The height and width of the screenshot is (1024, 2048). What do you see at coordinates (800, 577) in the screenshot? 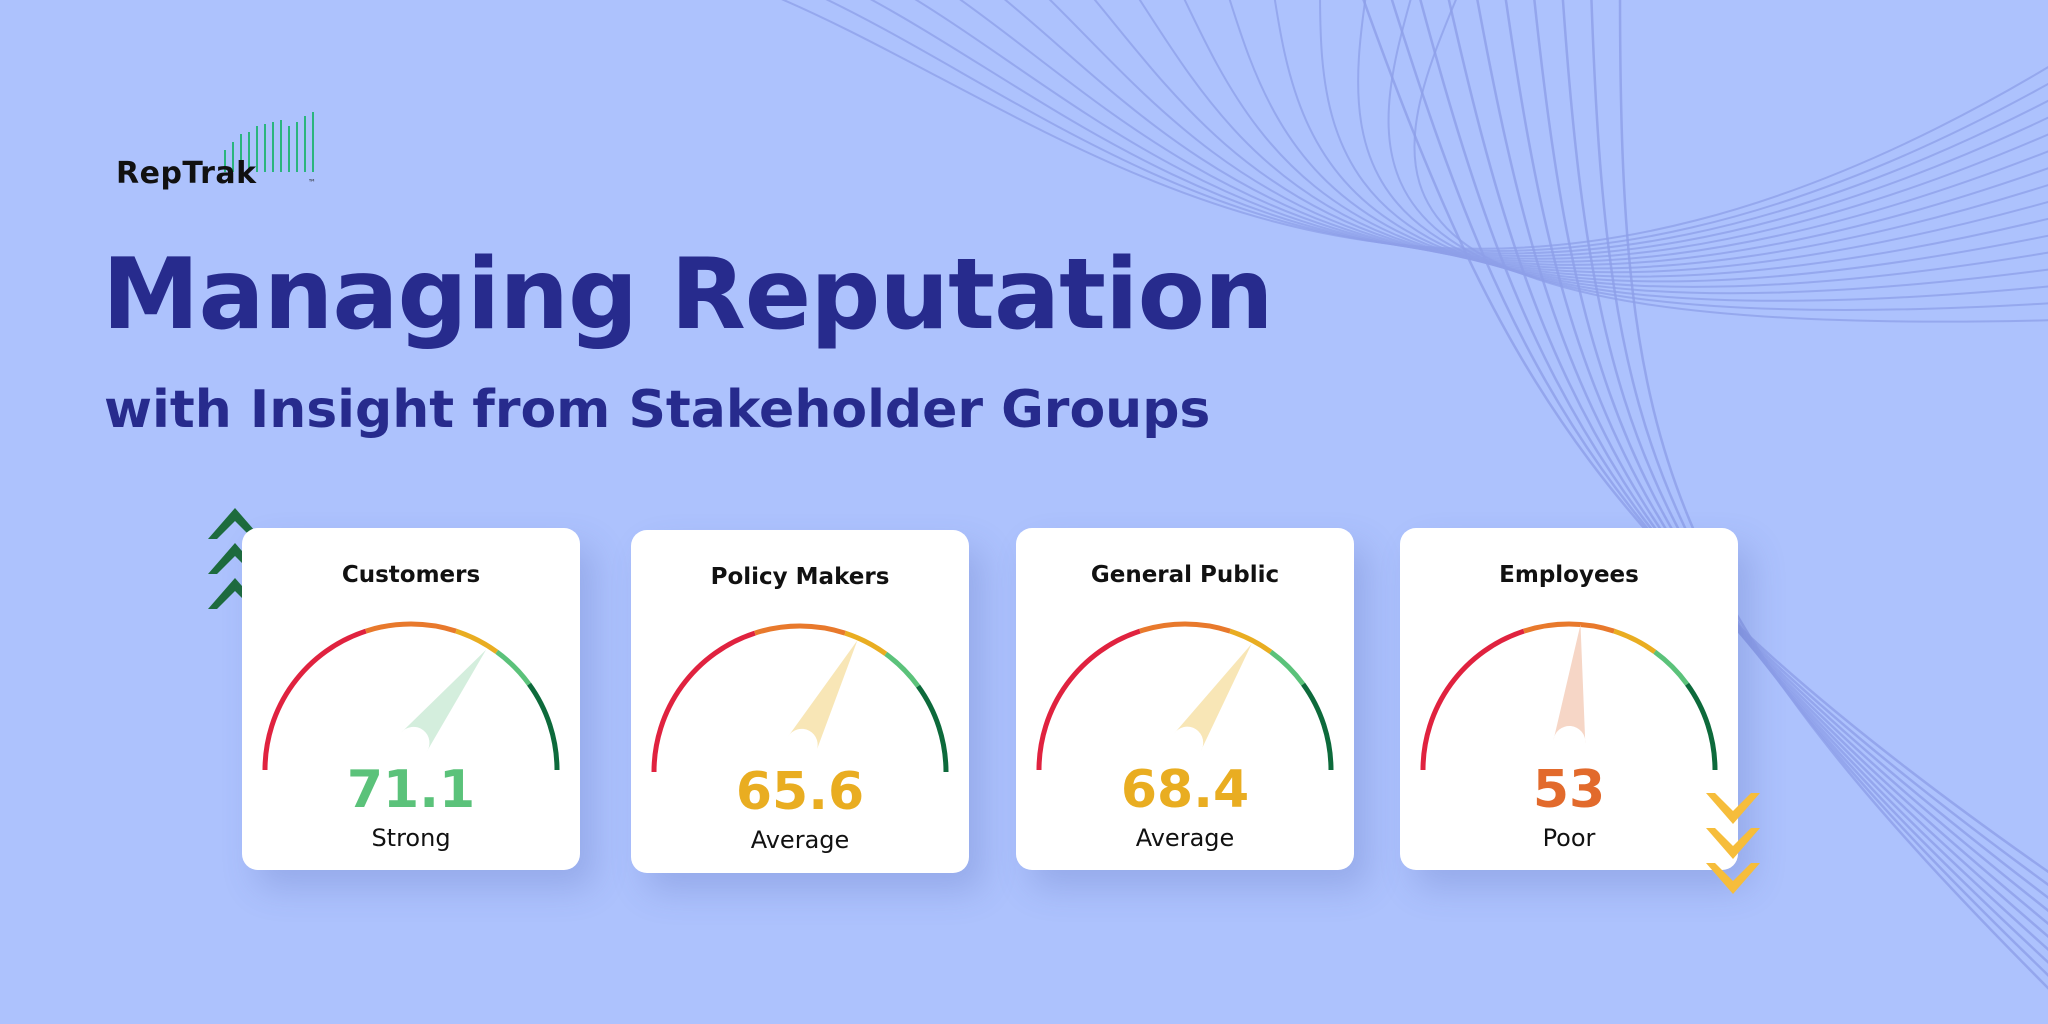
I see `card-label: Policy Makers` at bounding box center [800, 577].